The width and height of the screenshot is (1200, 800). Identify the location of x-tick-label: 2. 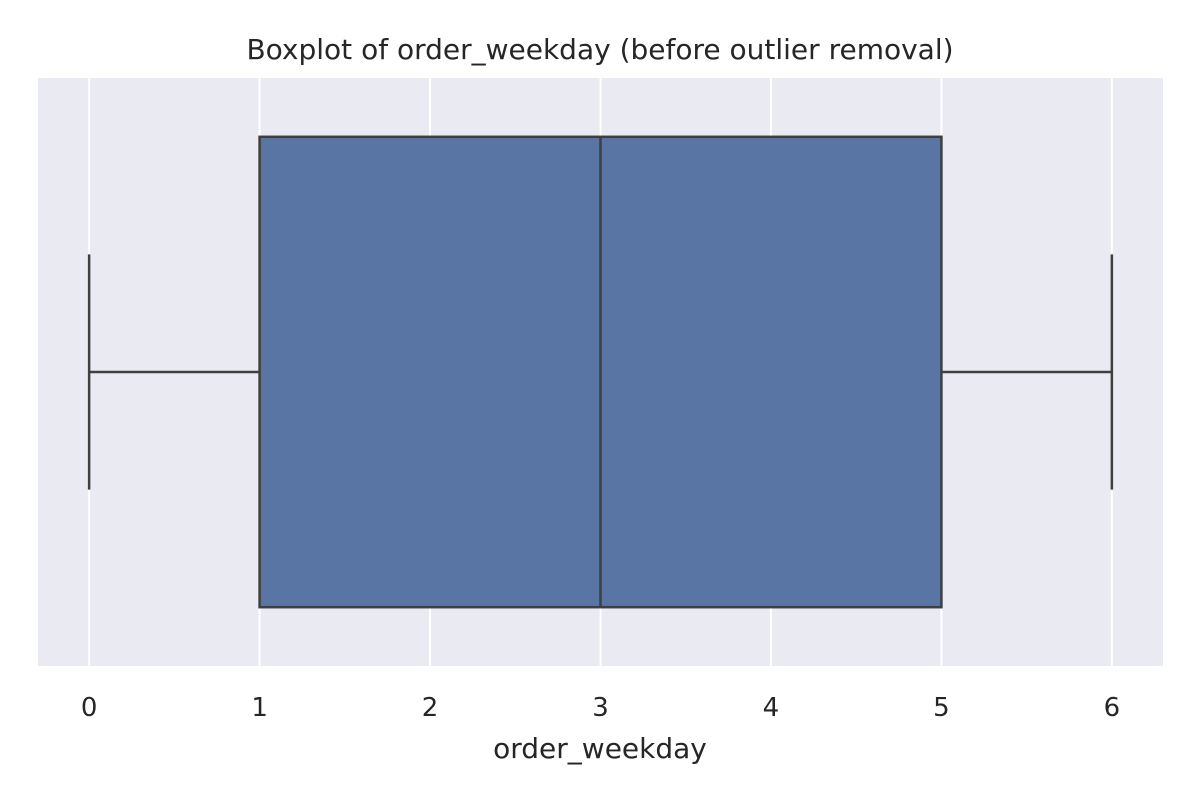
(430, 708).